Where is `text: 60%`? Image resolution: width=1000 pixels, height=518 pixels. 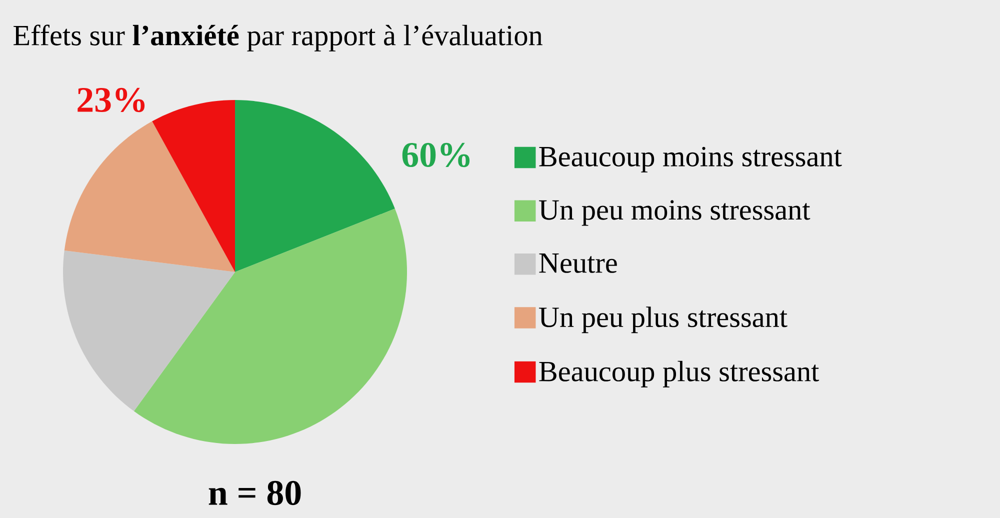 text: 60% is located at coordinates (436, 155).